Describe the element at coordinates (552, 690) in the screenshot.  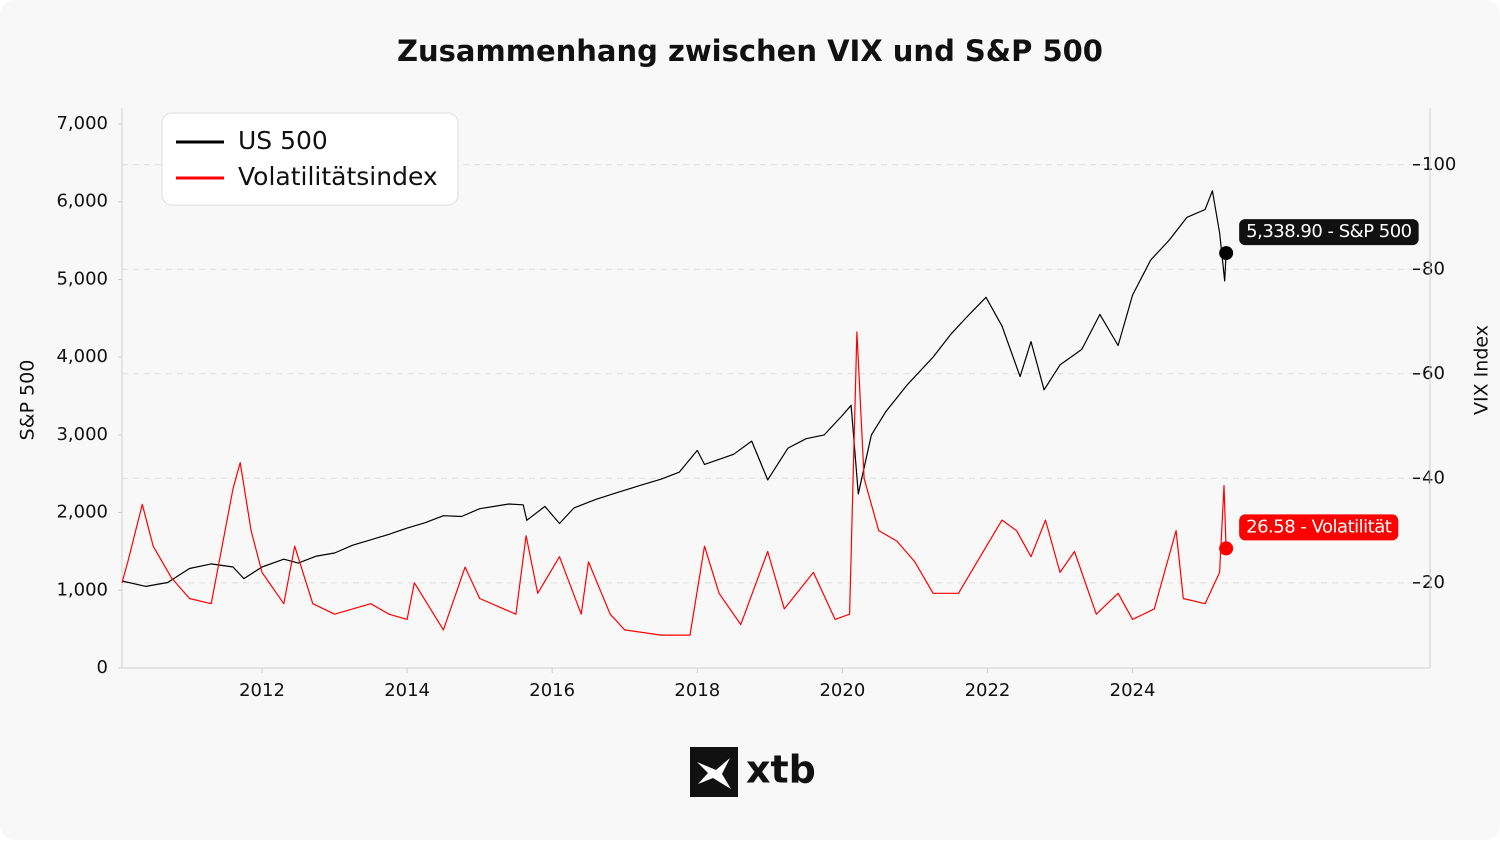
I see `x-tick-label: 2016` at that location.